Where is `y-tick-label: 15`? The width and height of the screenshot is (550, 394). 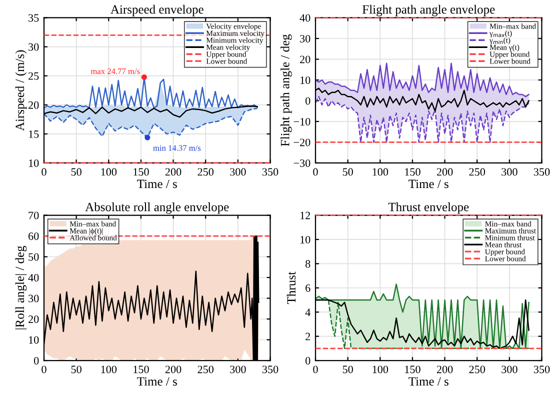 y-tick-label: 15 is located at coordinates (34, 134).